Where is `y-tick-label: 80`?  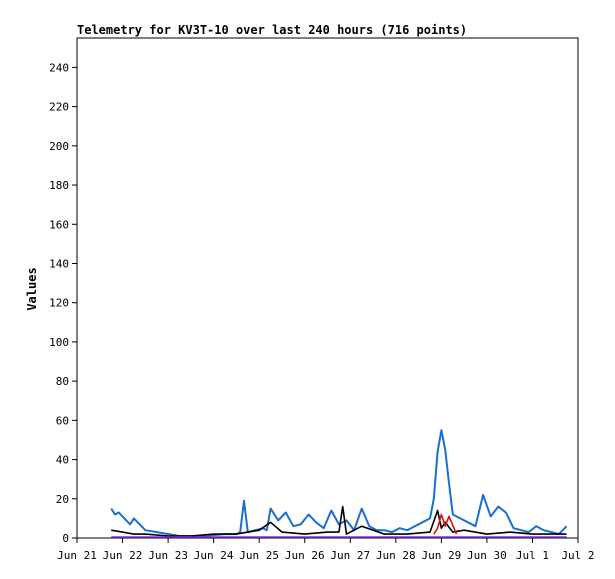 y-tick-label: 80 is located at coordinates (62, 381).